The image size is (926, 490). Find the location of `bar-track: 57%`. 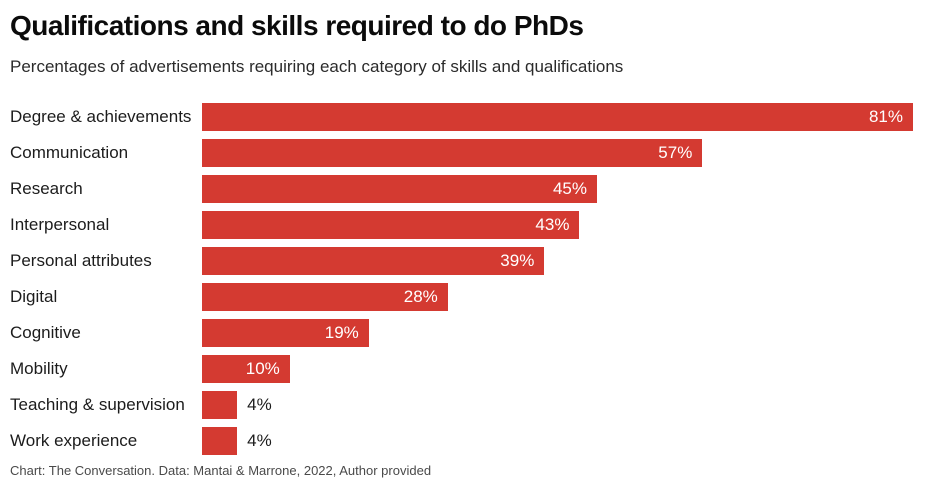

bar-track: 57% is located at coordinates (557, 152).